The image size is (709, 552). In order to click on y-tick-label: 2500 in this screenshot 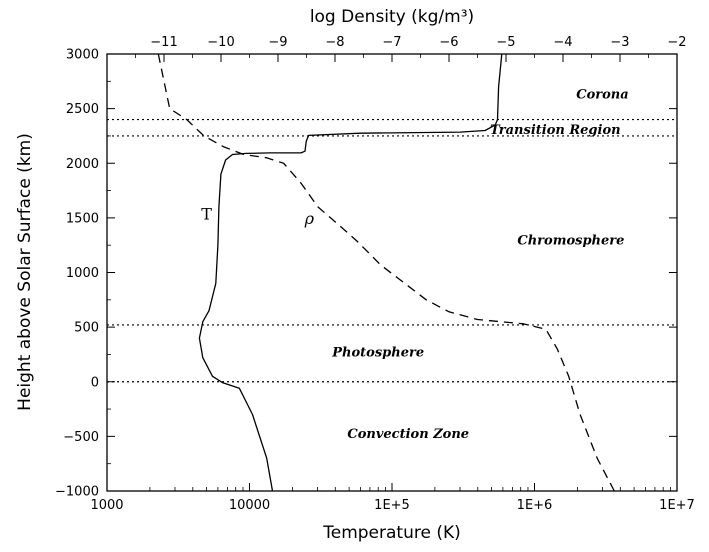, I will do `click(82, 109)`.